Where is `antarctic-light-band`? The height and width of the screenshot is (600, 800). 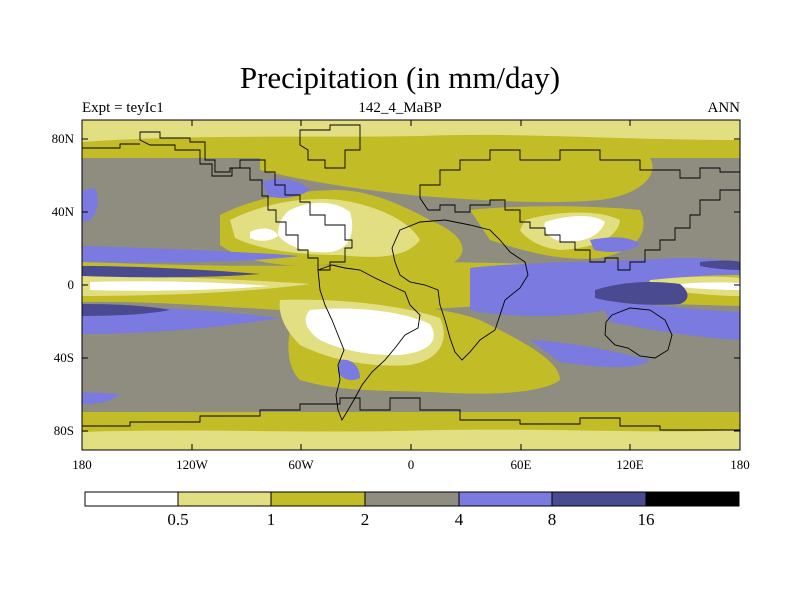
antarctic-light-band is located at coordinates (411, 439).